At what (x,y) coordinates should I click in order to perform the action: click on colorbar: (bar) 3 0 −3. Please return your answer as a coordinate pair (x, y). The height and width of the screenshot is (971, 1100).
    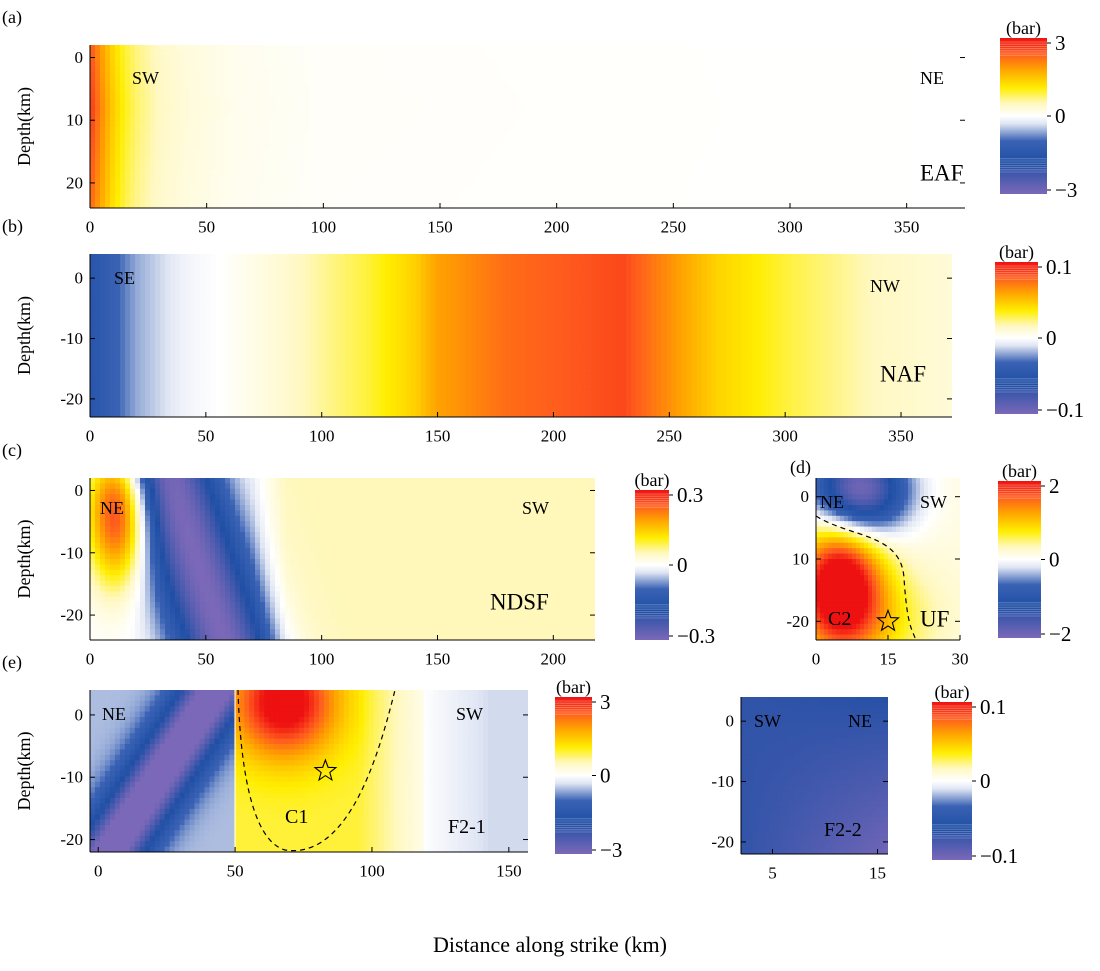
    Looking at the image, I should click on (1038, 110).